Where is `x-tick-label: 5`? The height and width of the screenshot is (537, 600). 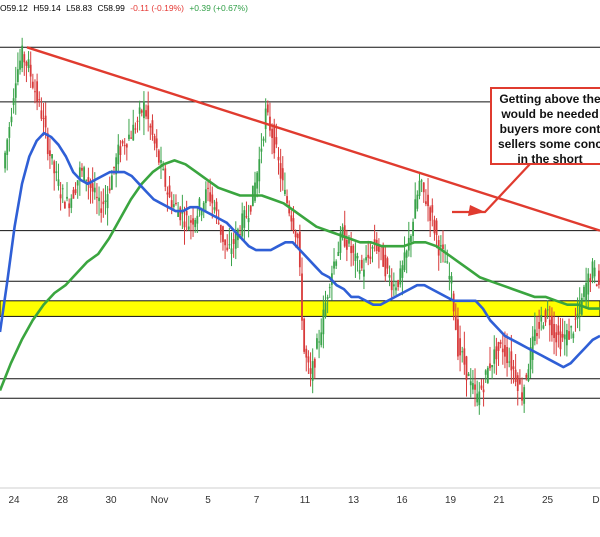 x-tick-label: 5 is located at coordinates (208, 500).